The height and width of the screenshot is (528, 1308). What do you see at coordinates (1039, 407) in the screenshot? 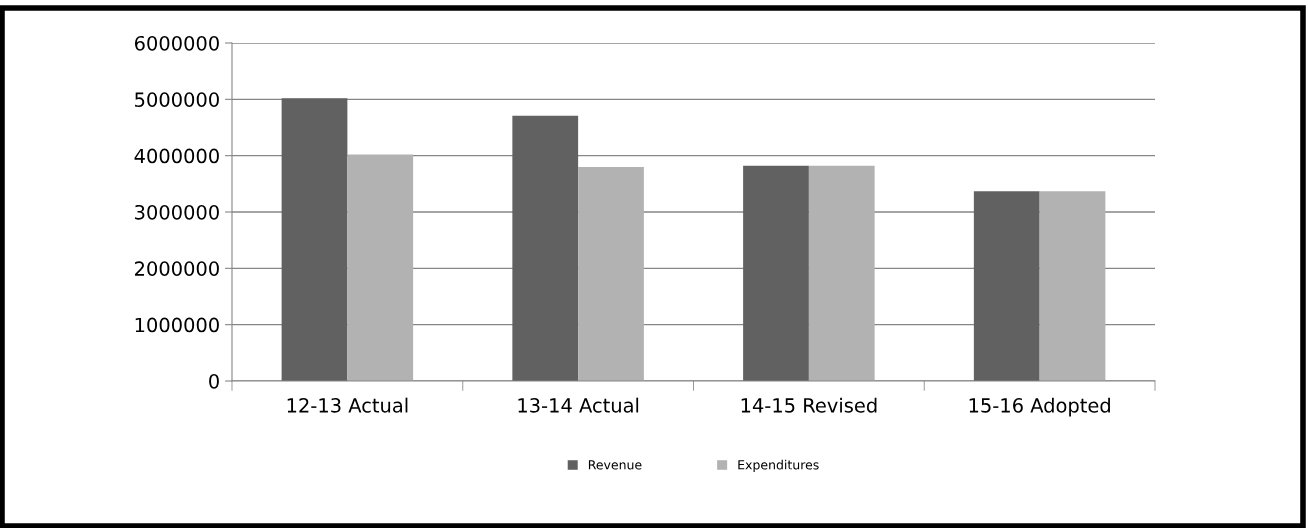
I see `x-tick-label: 15-16 Adopted` at bounding box center [1039, 407].